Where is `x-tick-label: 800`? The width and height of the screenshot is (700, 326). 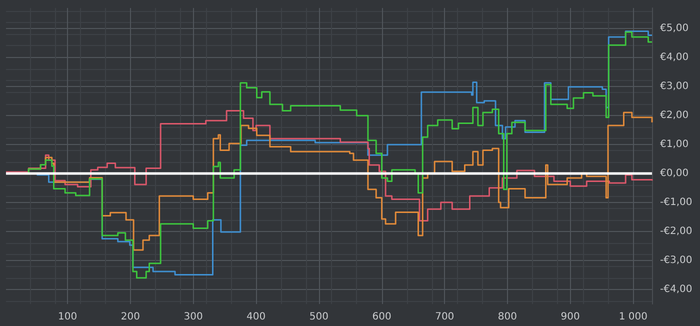
x-tick-label: 800 is located at coordinates (508, 317).